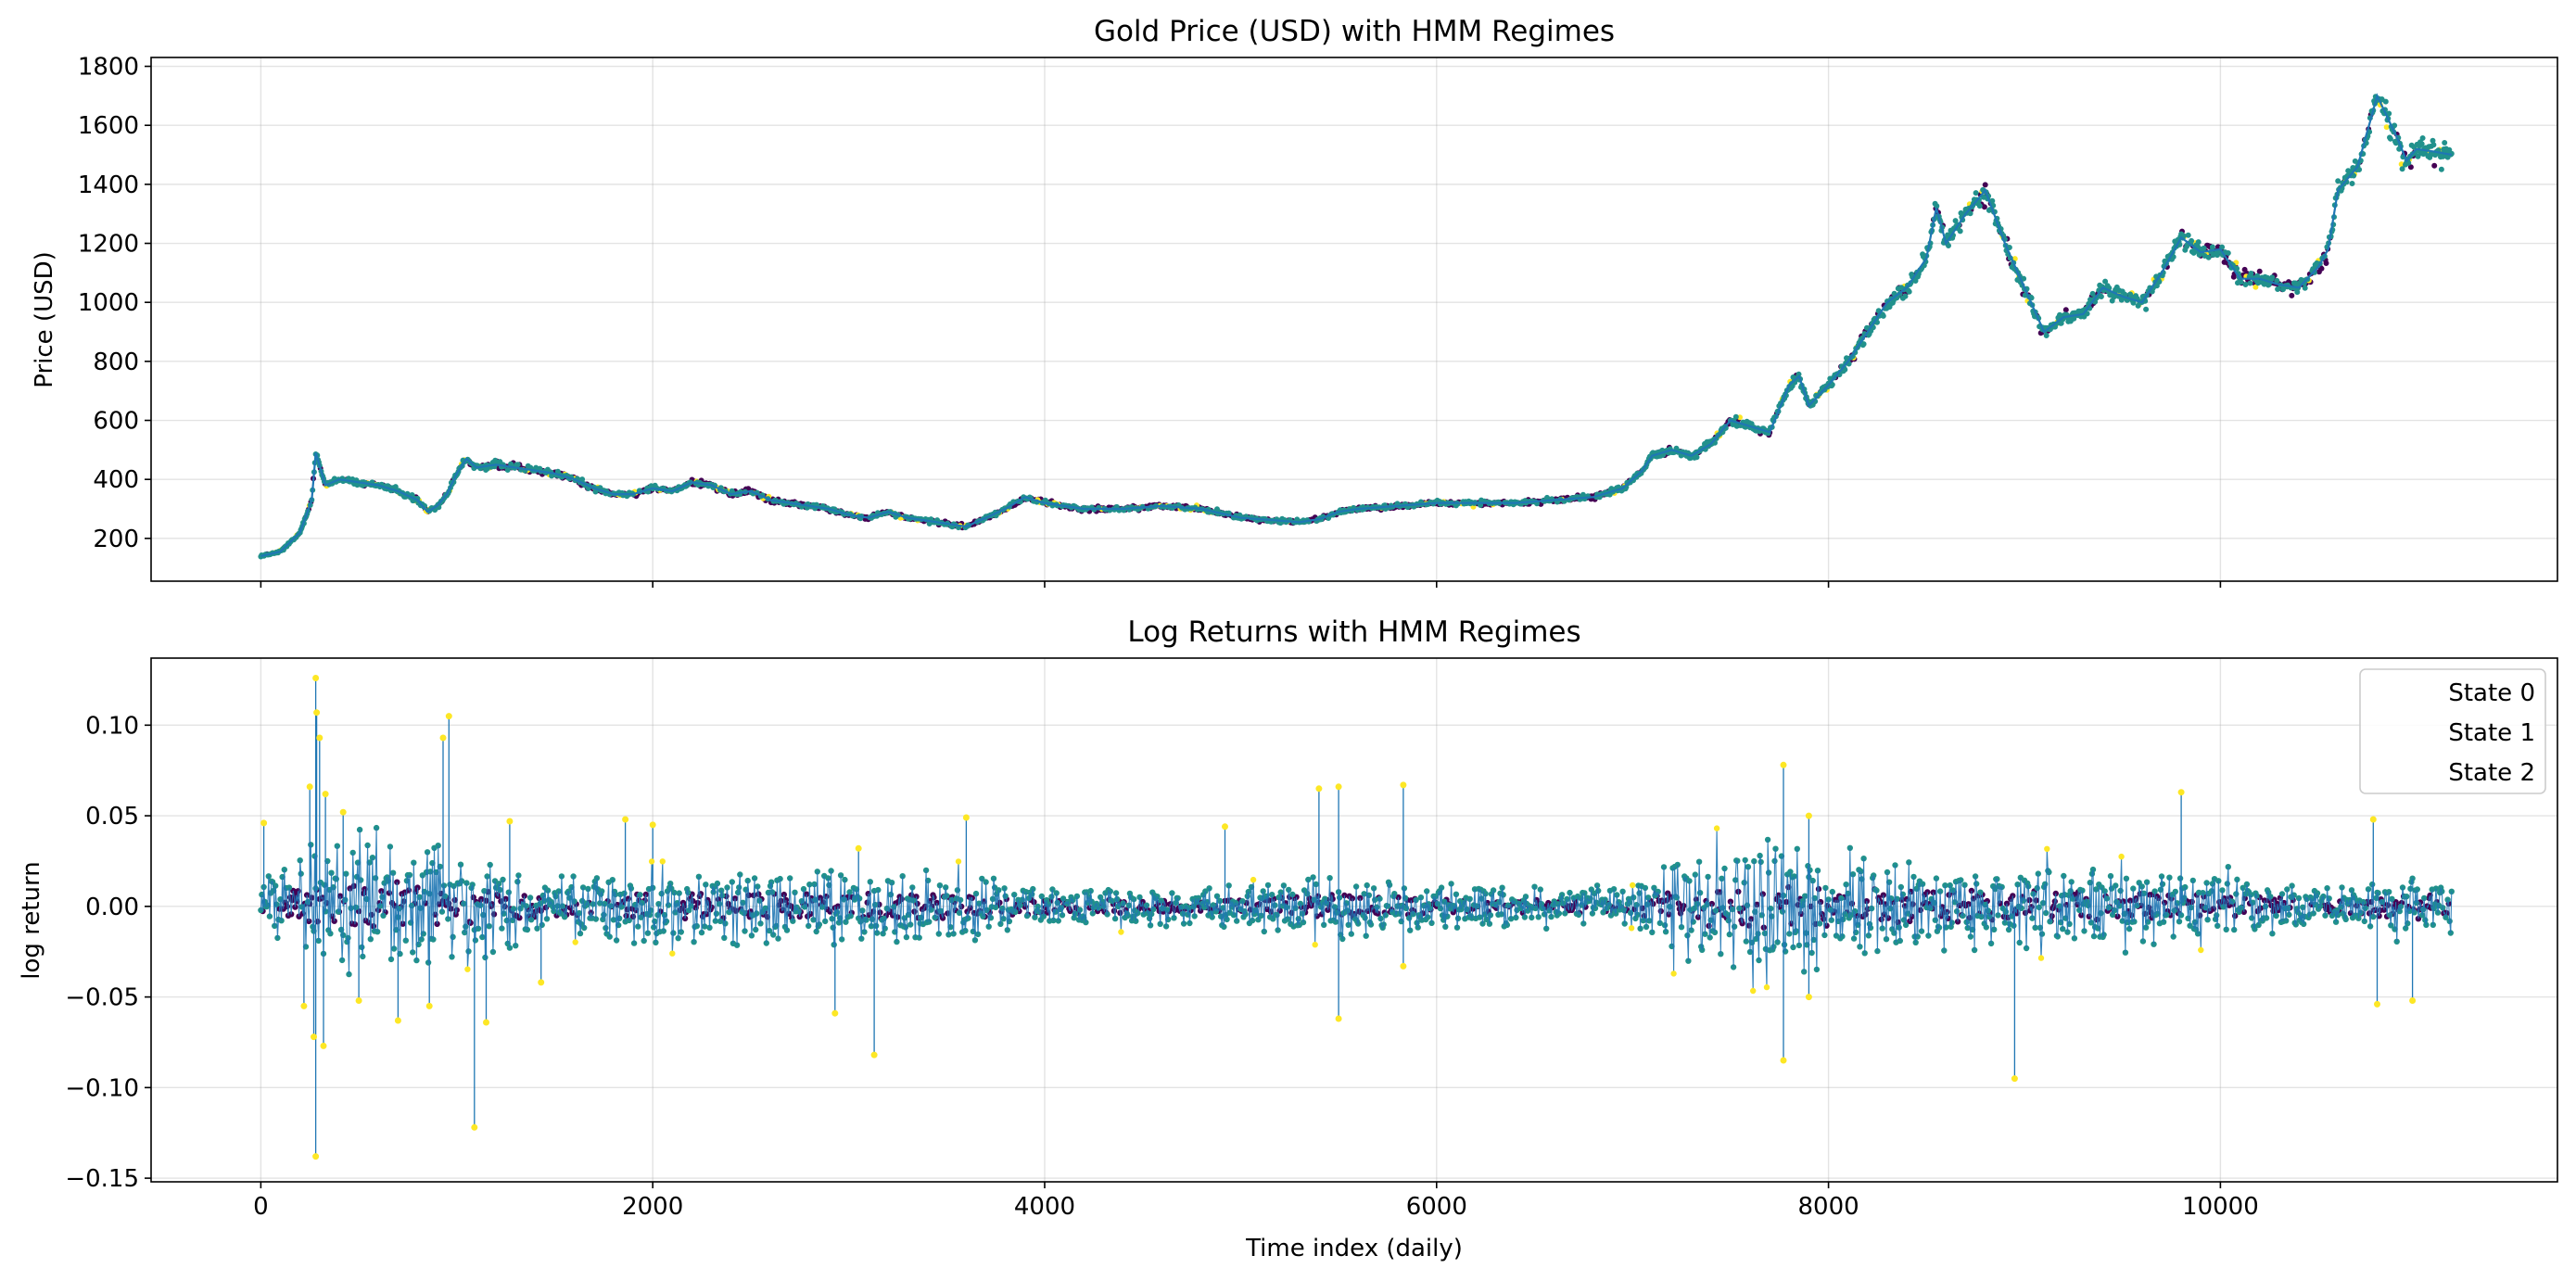 The image size is (2576, 1281). What do you see at coordinates (1044, 1207) in the screenshot?
I see `returns-x-tick-label: 4000` at bounding box center [1044, 1207].